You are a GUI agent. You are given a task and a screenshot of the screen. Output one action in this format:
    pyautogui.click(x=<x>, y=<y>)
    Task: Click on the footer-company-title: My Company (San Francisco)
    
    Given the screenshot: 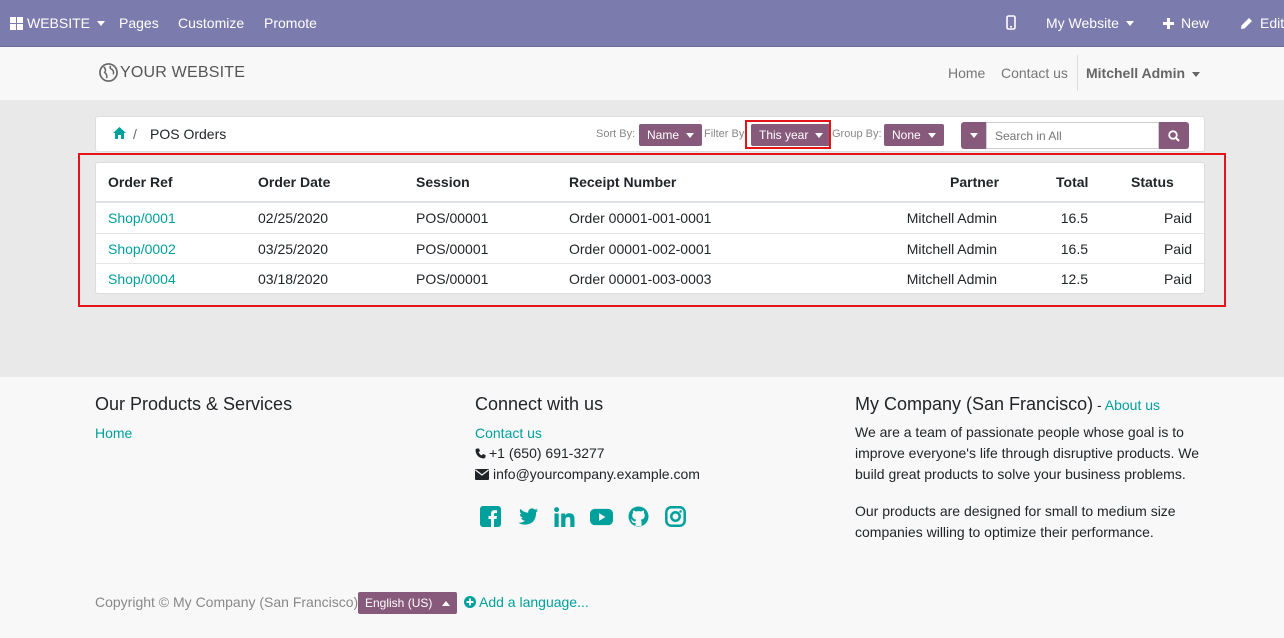 What is the action you would take?
    pyautogui.click(x=974, y=404)
    